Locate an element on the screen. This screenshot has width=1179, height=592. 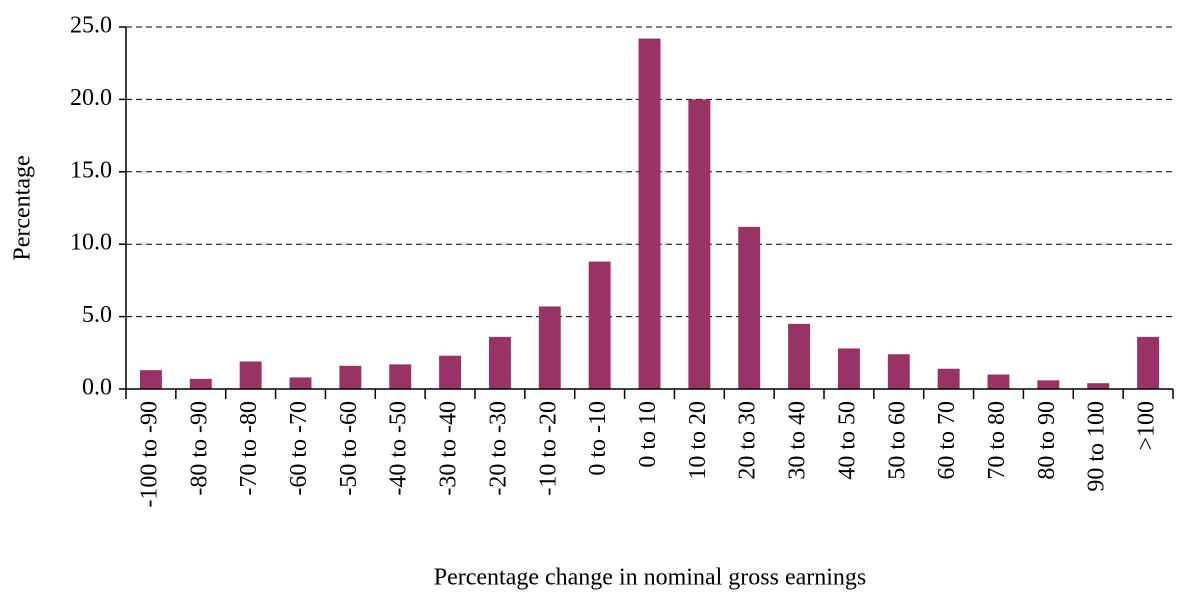
x-tick-label: 10 to 20 is located at coordinates (698, 440).